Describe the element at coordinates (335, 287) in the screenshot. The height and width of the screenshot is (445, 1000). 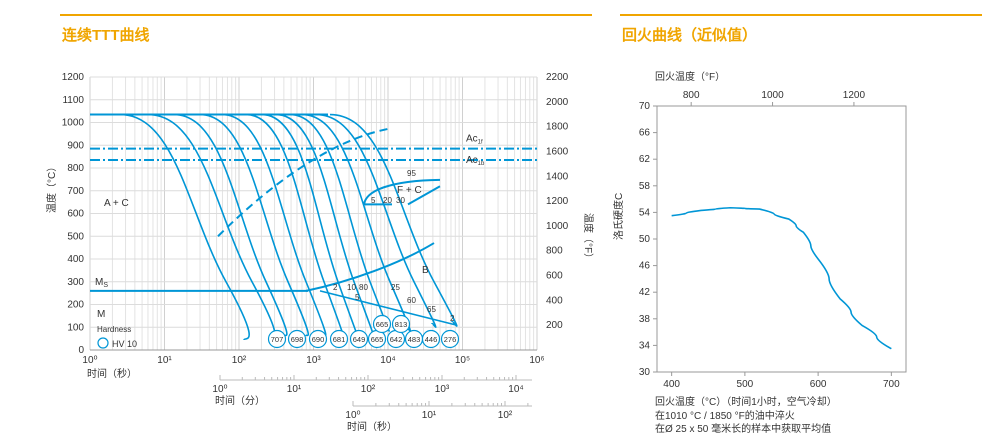
I see `ttt-percent-label: 2` at that location.